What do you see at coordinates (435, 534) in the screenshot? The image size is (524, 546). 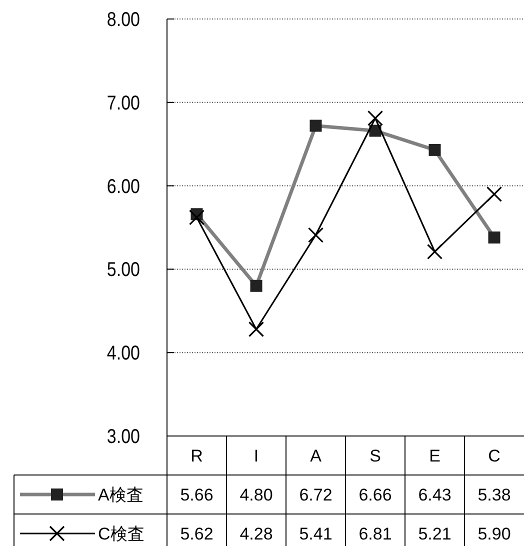 I see `data-label: 5.21` at bounding box center [435, 534].